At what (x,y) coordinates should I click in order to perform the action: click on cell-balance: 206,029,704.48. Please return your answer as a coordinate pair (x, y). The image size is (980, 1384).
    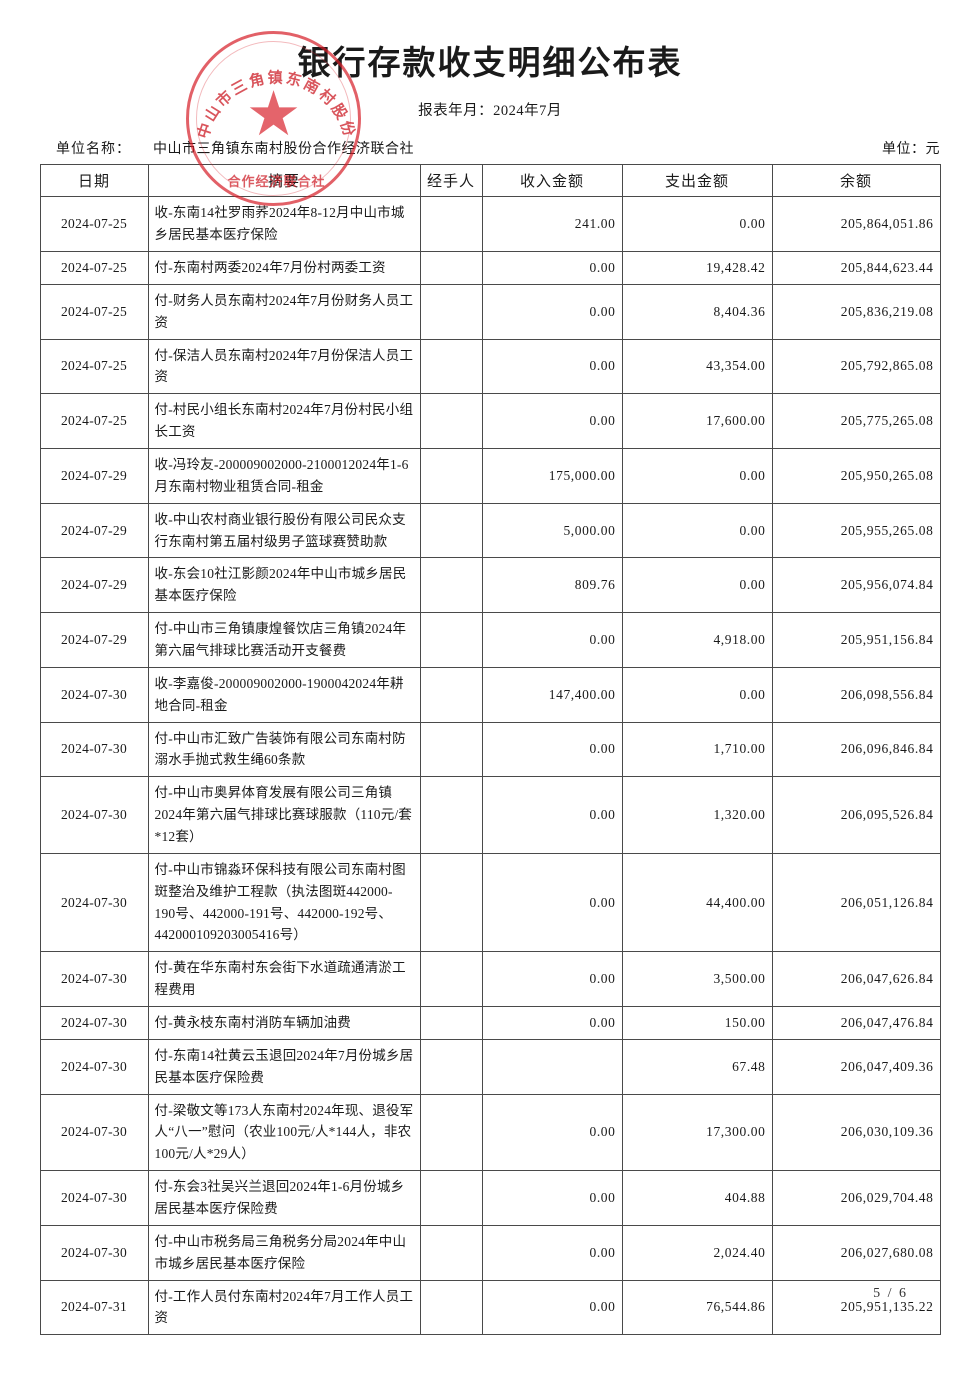
    Looking at the image, I should click on (856, 1198).